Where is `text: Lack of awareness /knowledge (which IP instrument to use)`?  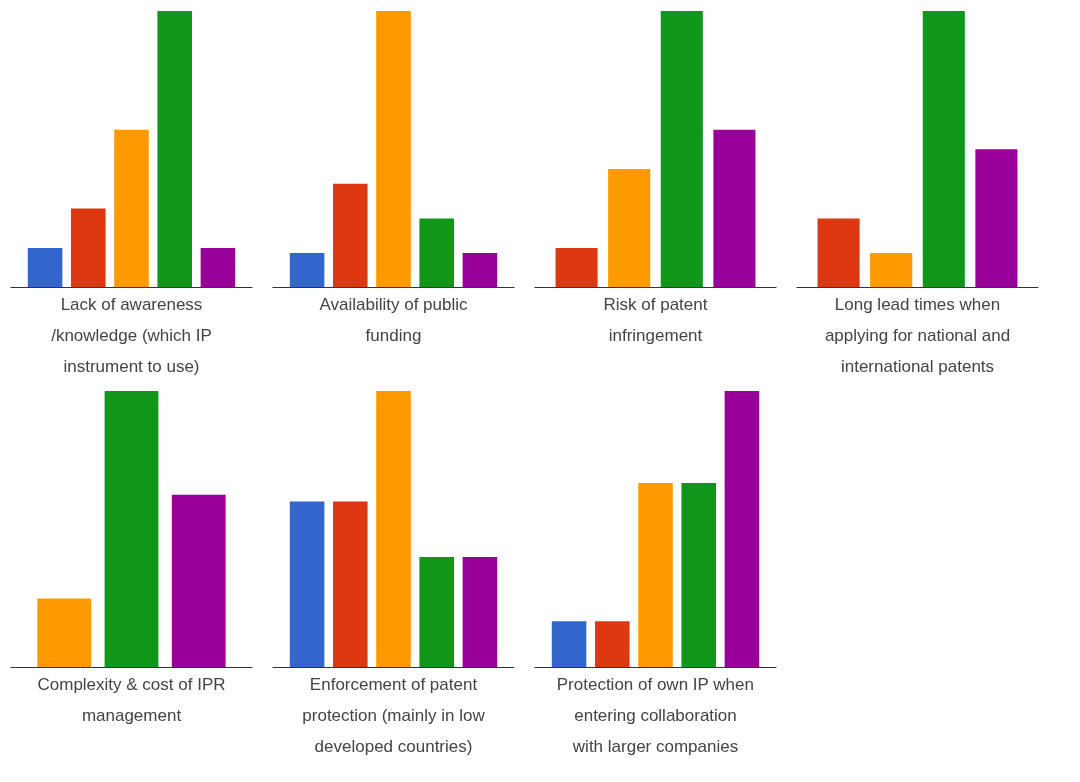 text: Lack of awareness /knowledge (which IP instrument to use) is located at coordinates (131, 335).